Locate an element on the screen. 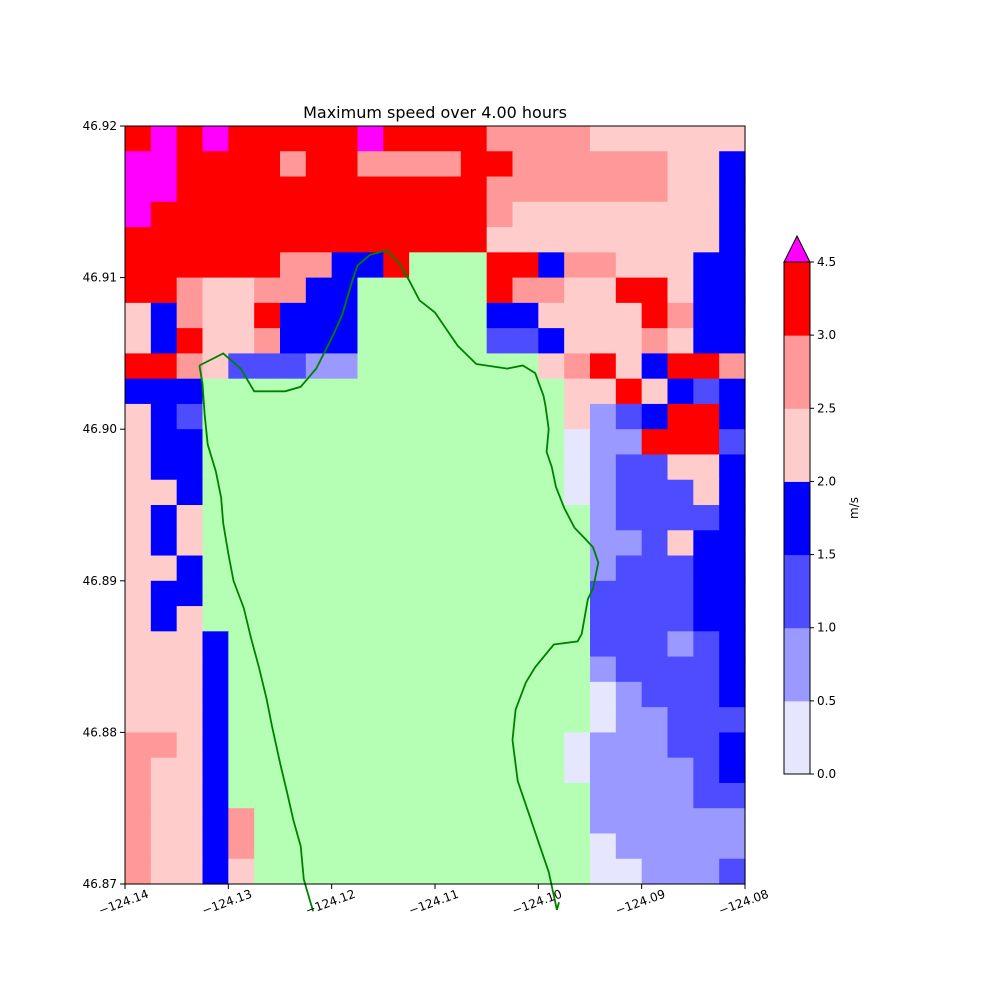 The width and height of the screenshot is (1000, 1000). colorbar: 0.0 0.5 1.0 1.5 2.0 2.5 3.0 4.5 is located at coordinates (809, 507).